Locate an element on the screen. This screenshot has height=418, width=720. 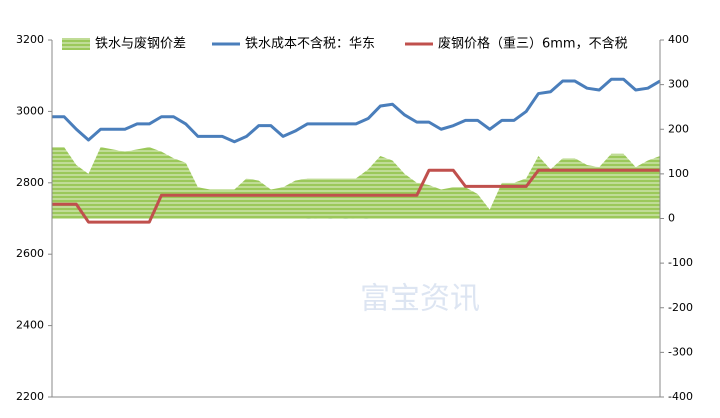
y2-tick-label: -100 is located at coordinates (680, 262).